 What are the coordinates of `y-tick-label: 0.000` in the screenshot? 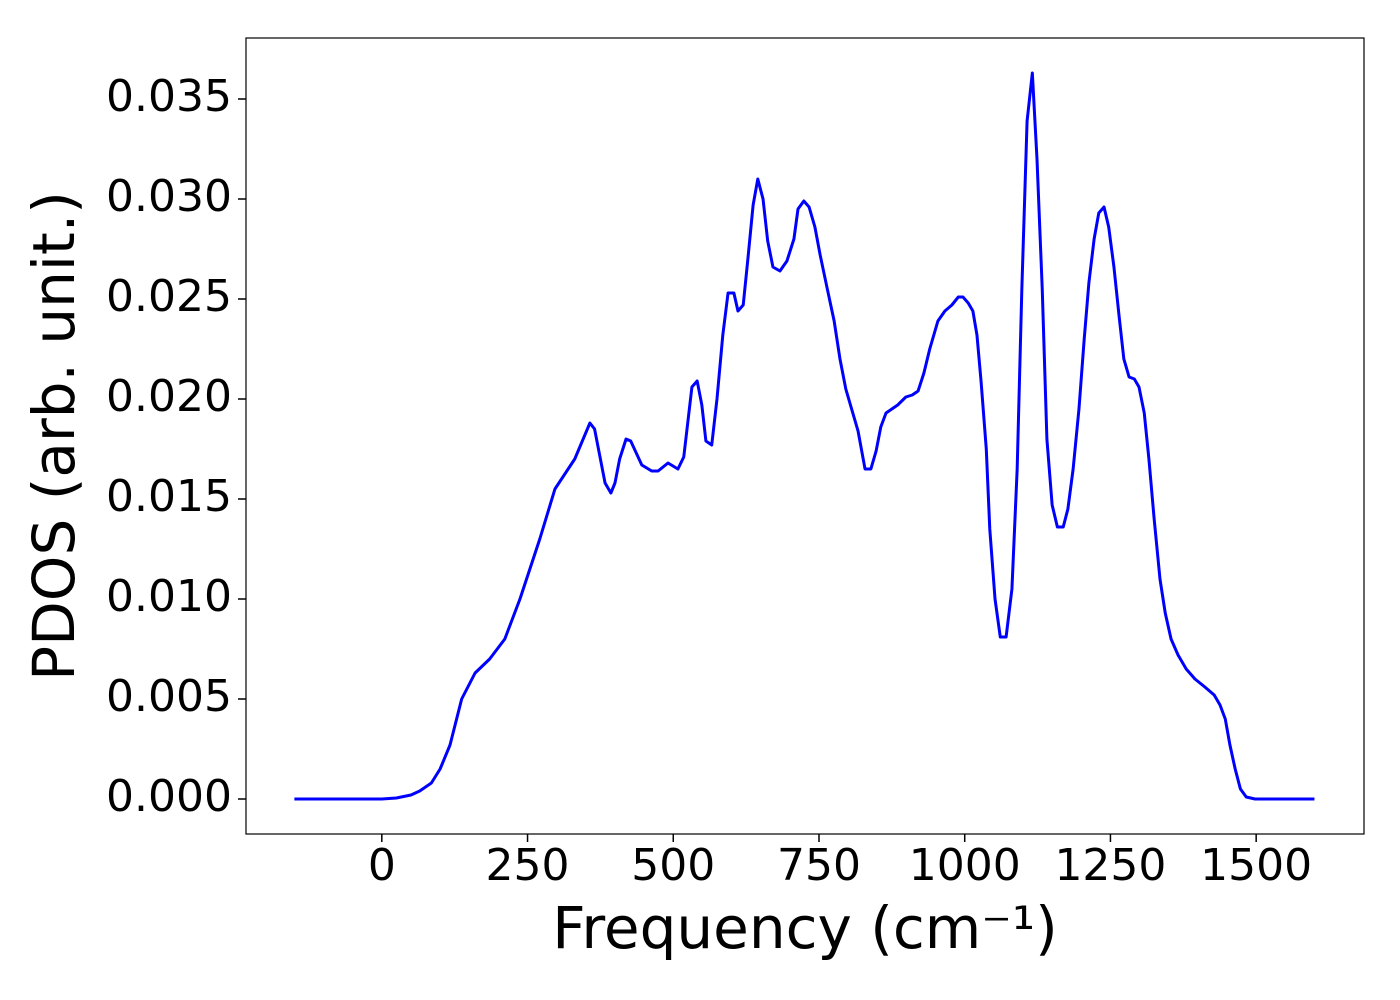 It's located at (169, 796).